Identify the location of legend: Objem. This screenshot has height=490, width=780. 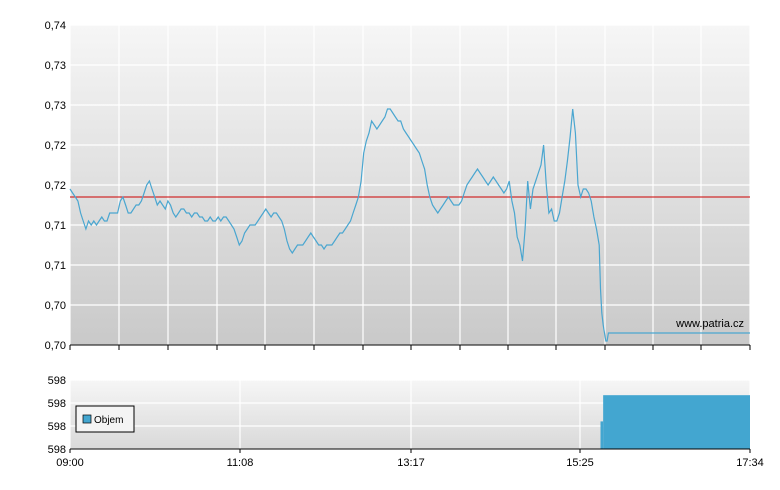
(105, 419).